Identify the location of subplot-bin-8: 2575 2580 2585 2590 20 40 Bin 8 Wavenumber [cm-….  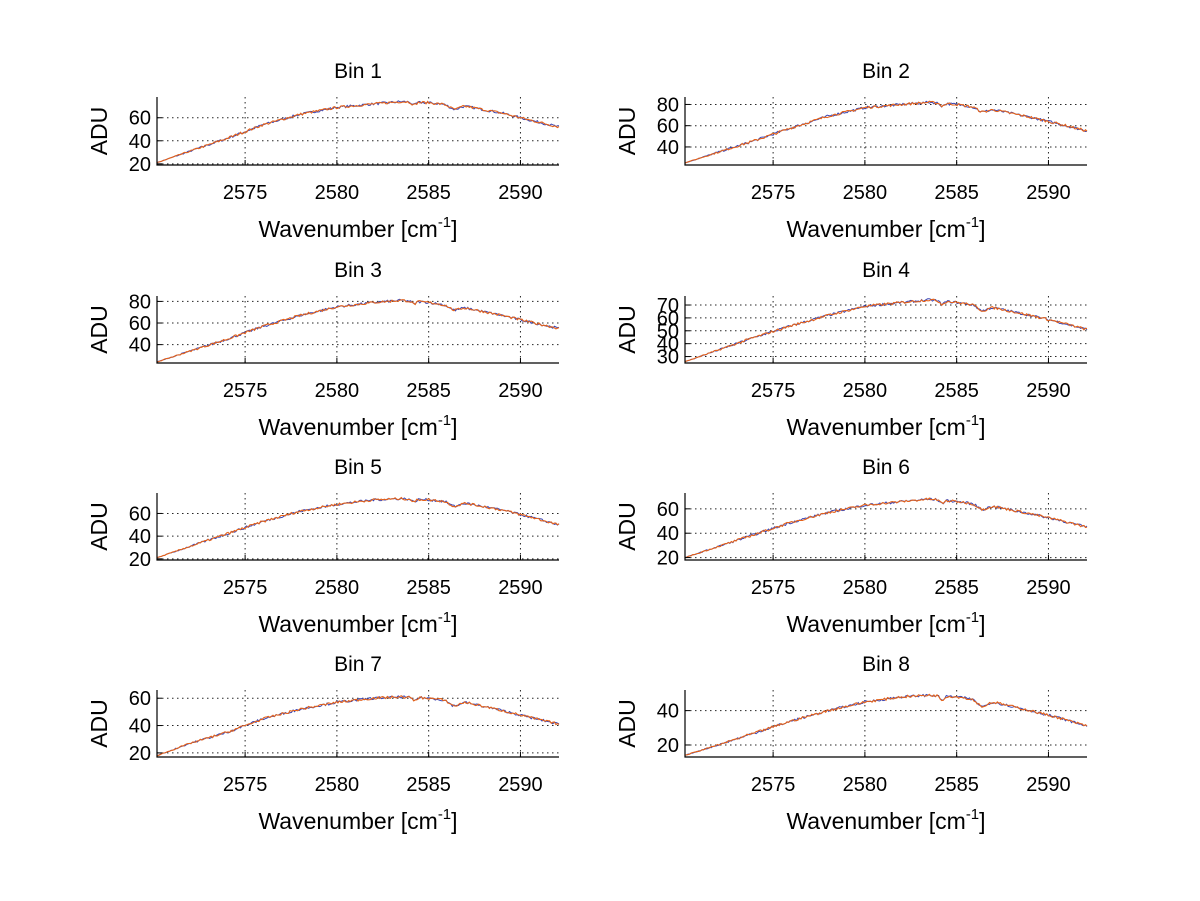
(851, 743).